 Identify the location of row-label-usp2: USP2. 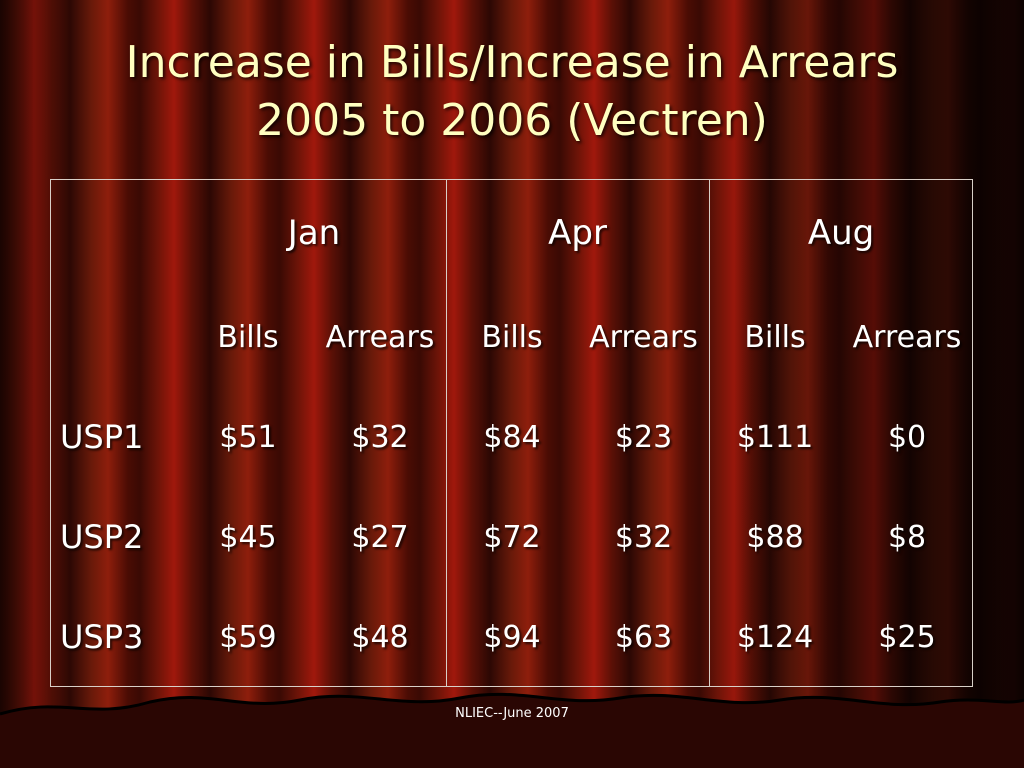
(102, 537).